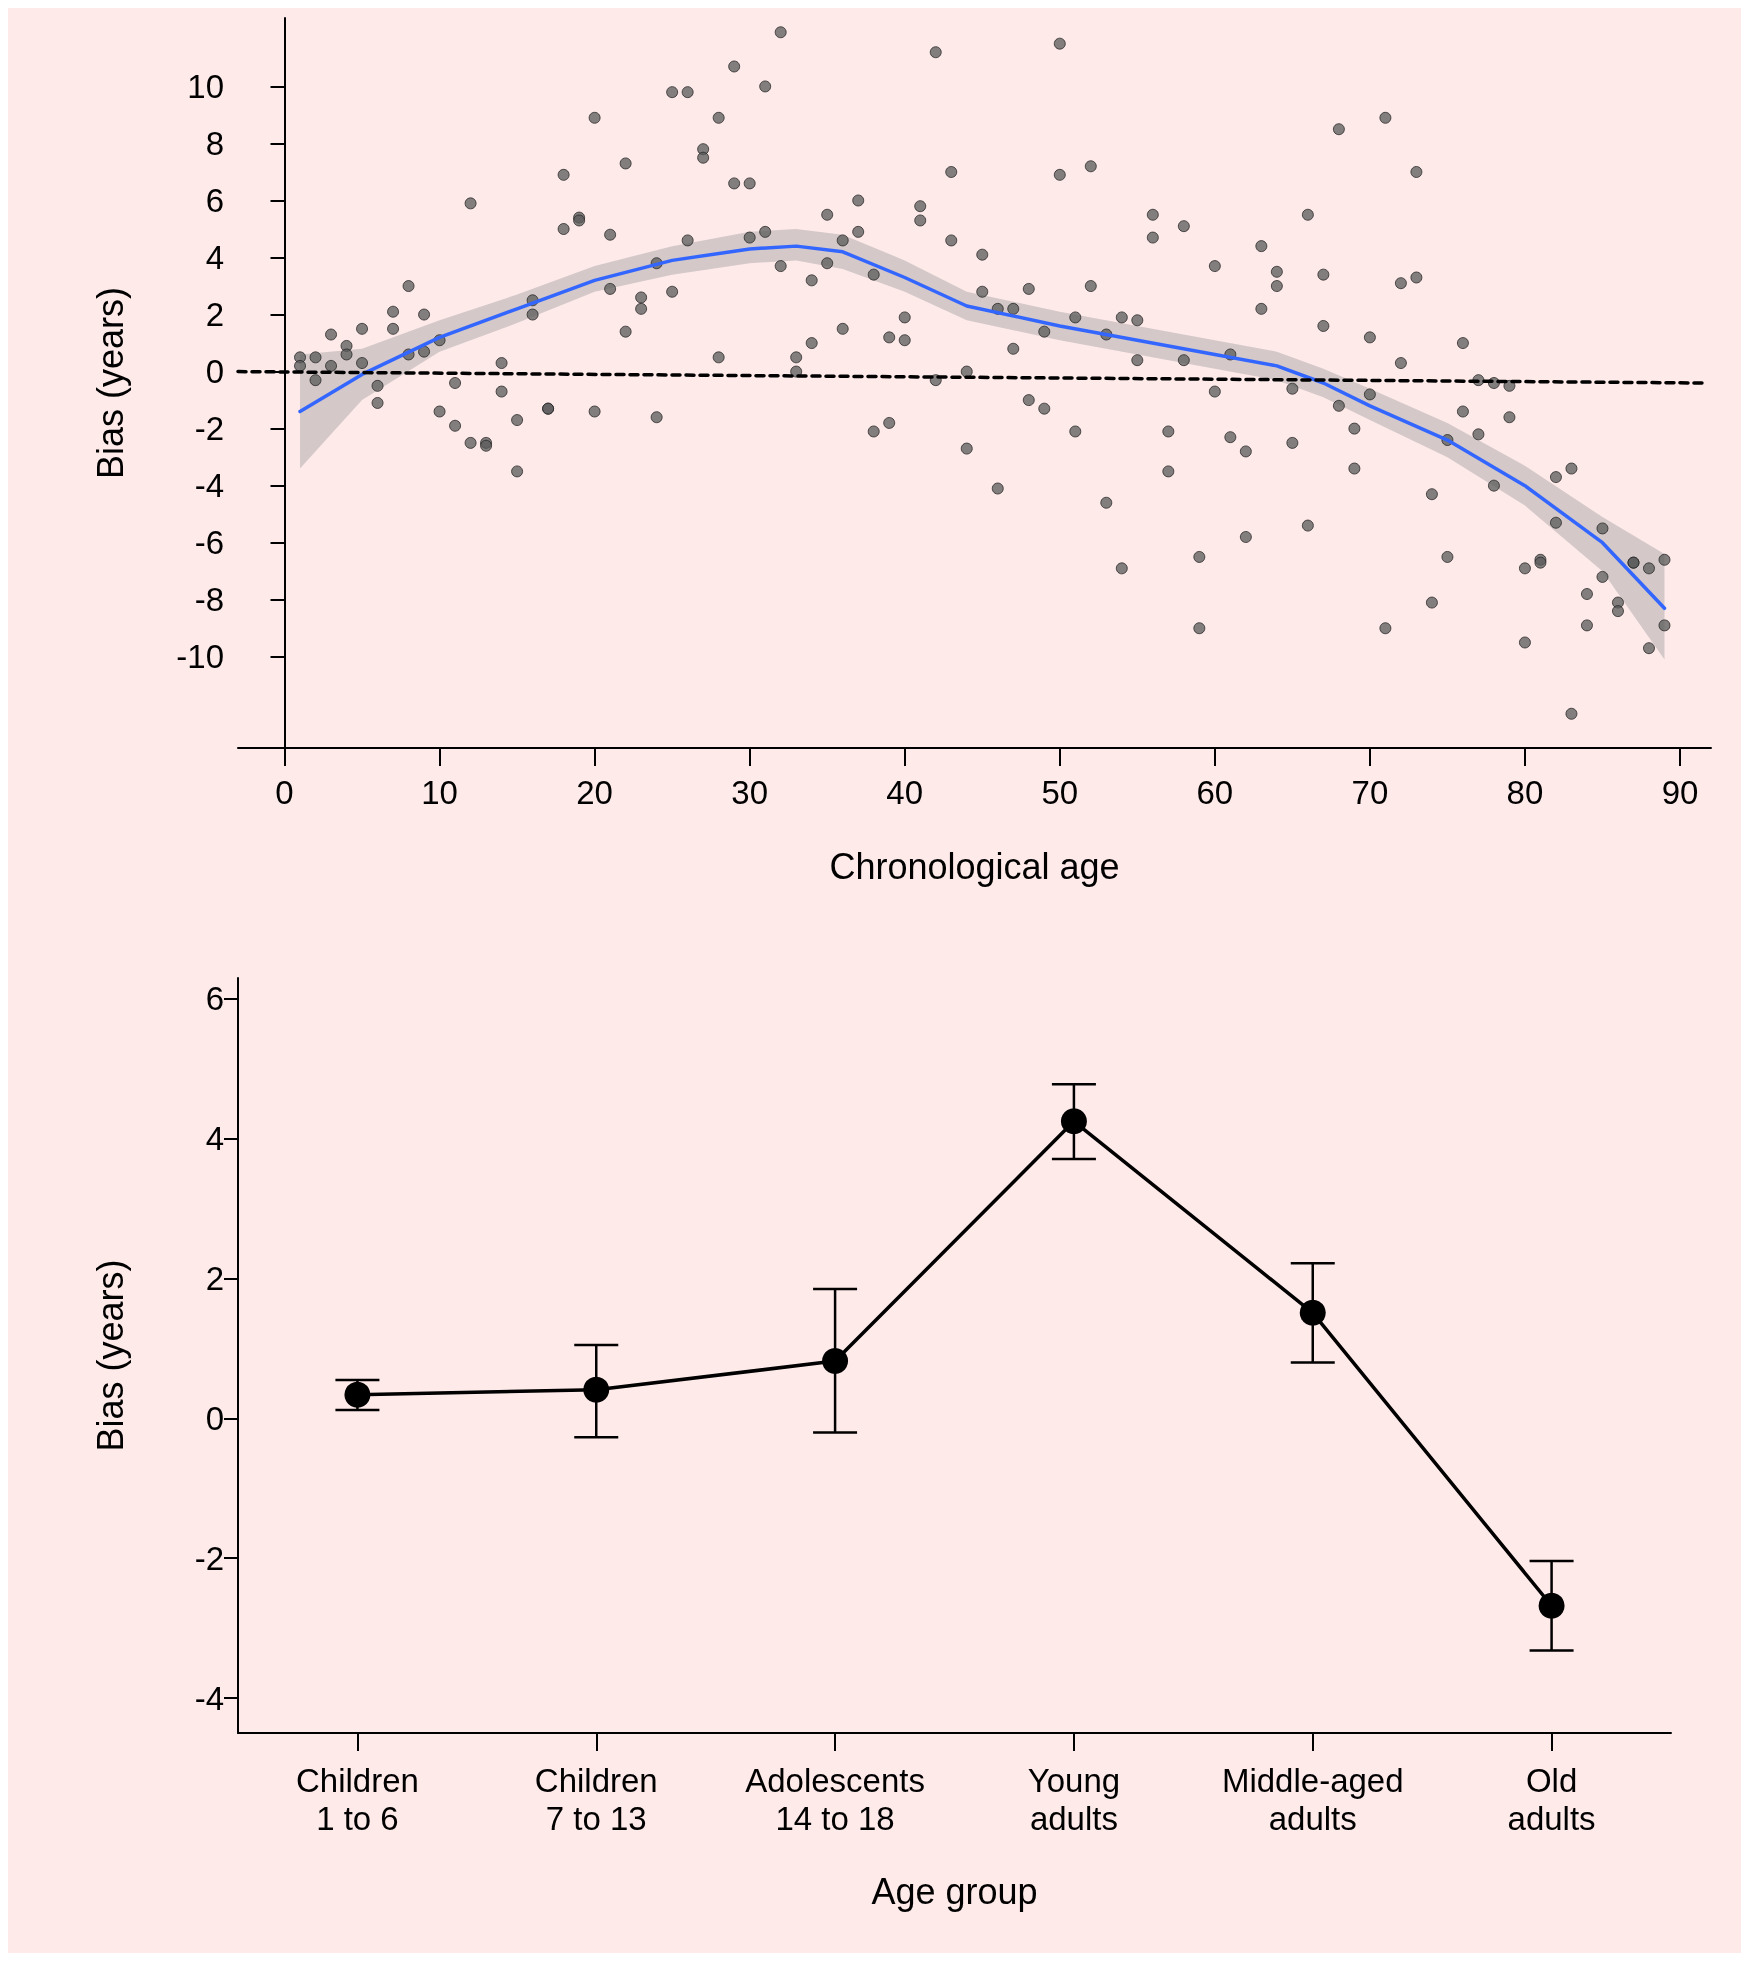 The width and height of the screenshot is (1749, 1961). I want to click on y-tick-label: -8, so click(209, 600).